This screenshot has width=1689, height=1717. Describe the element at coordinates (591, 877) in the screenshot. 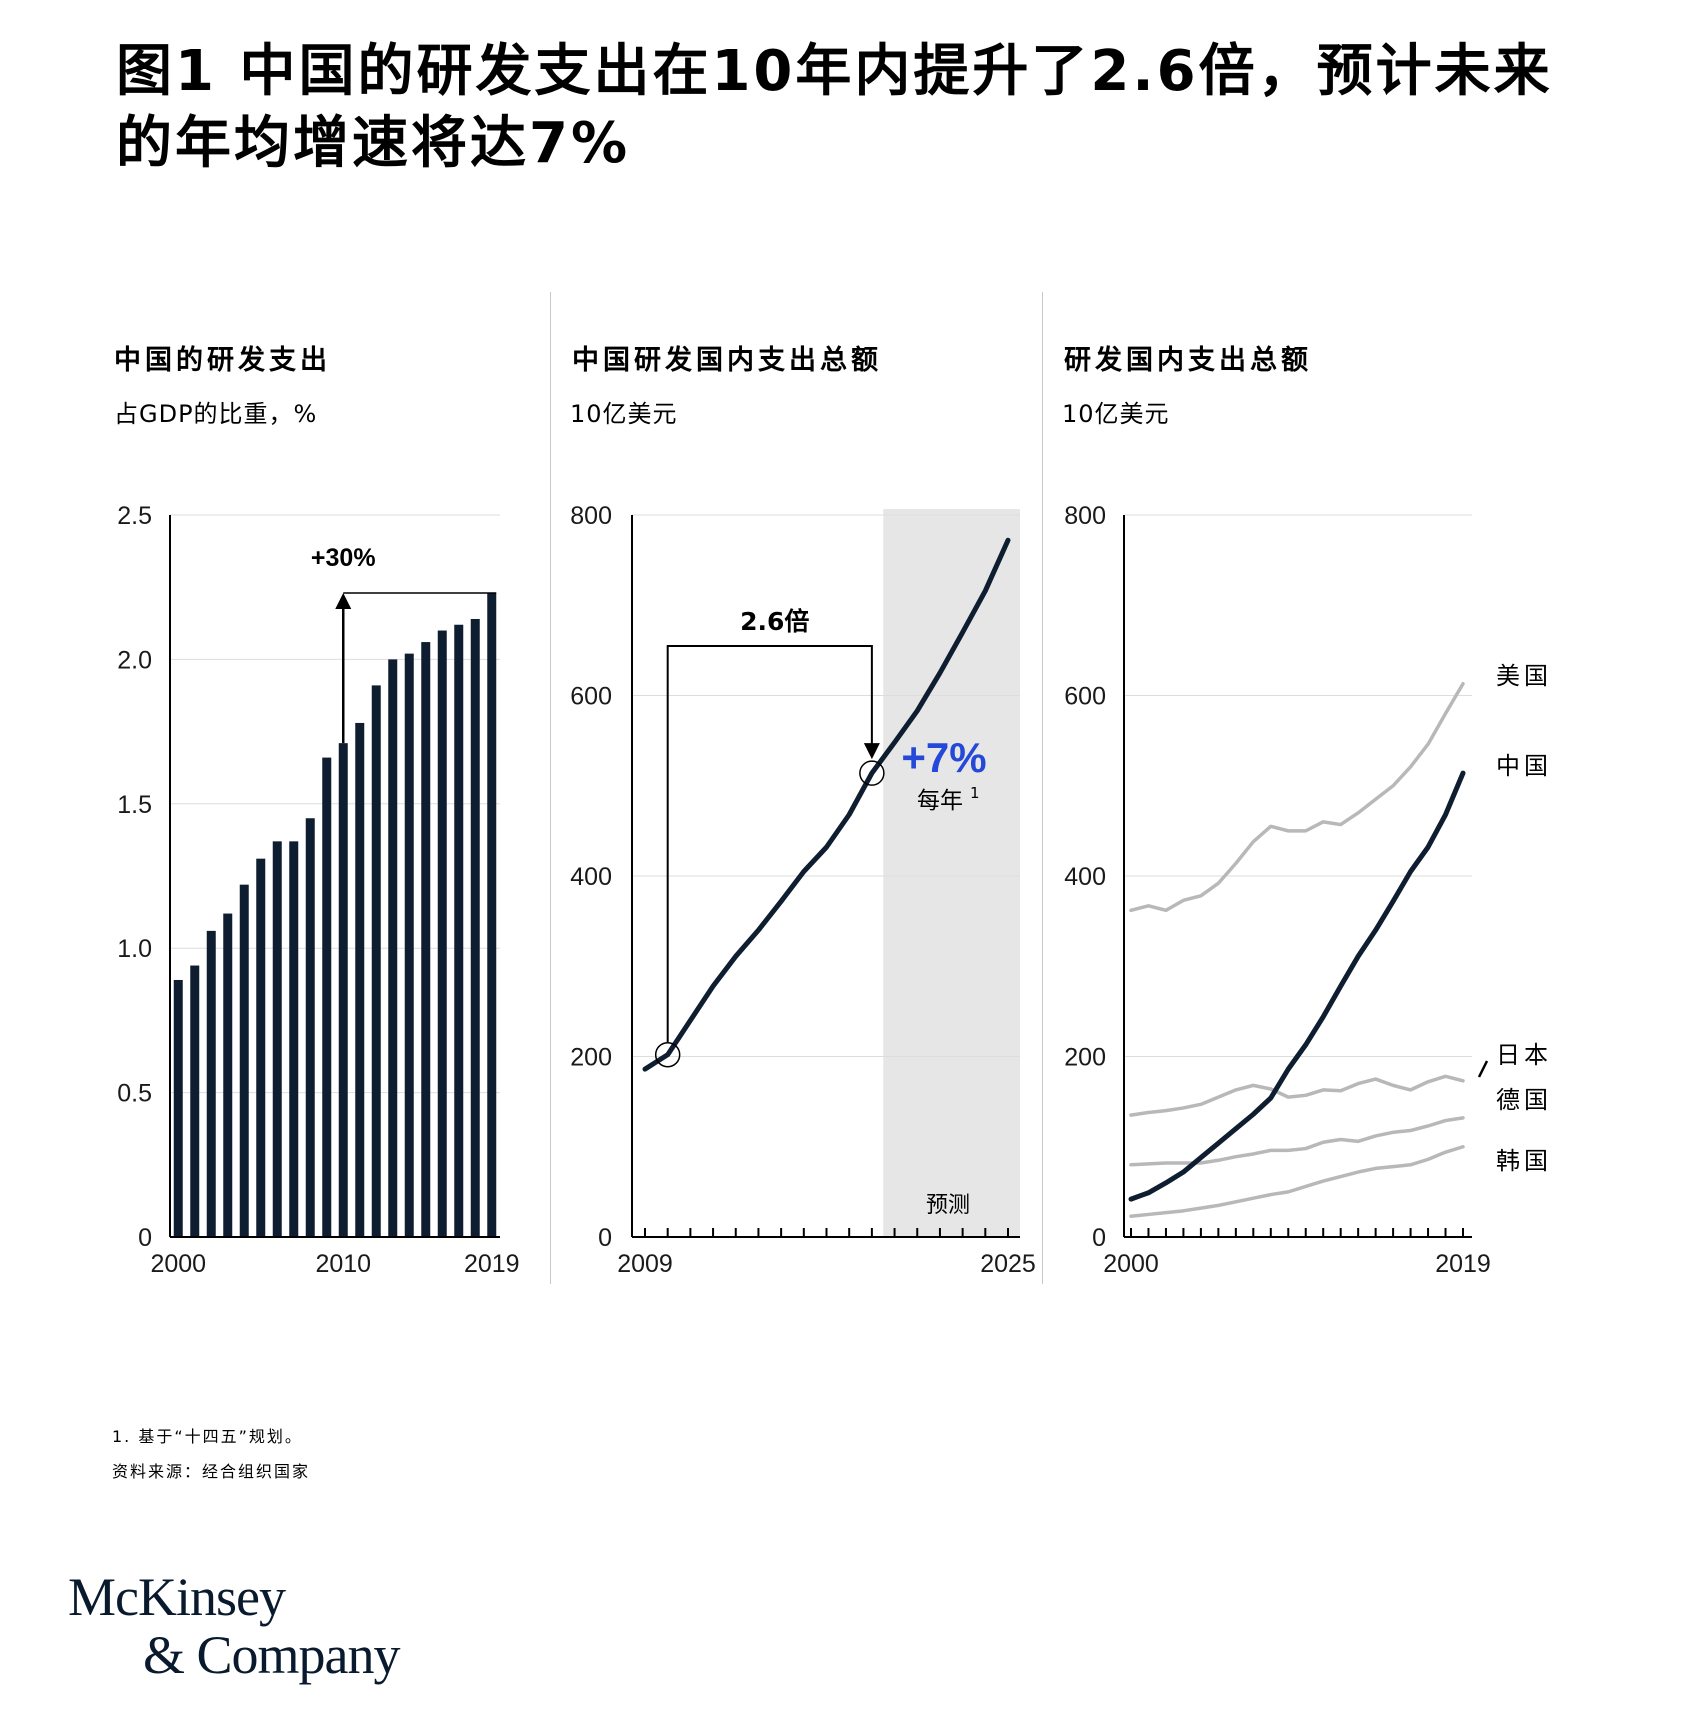

I see `p2-y-tick-label: 400` at that location.